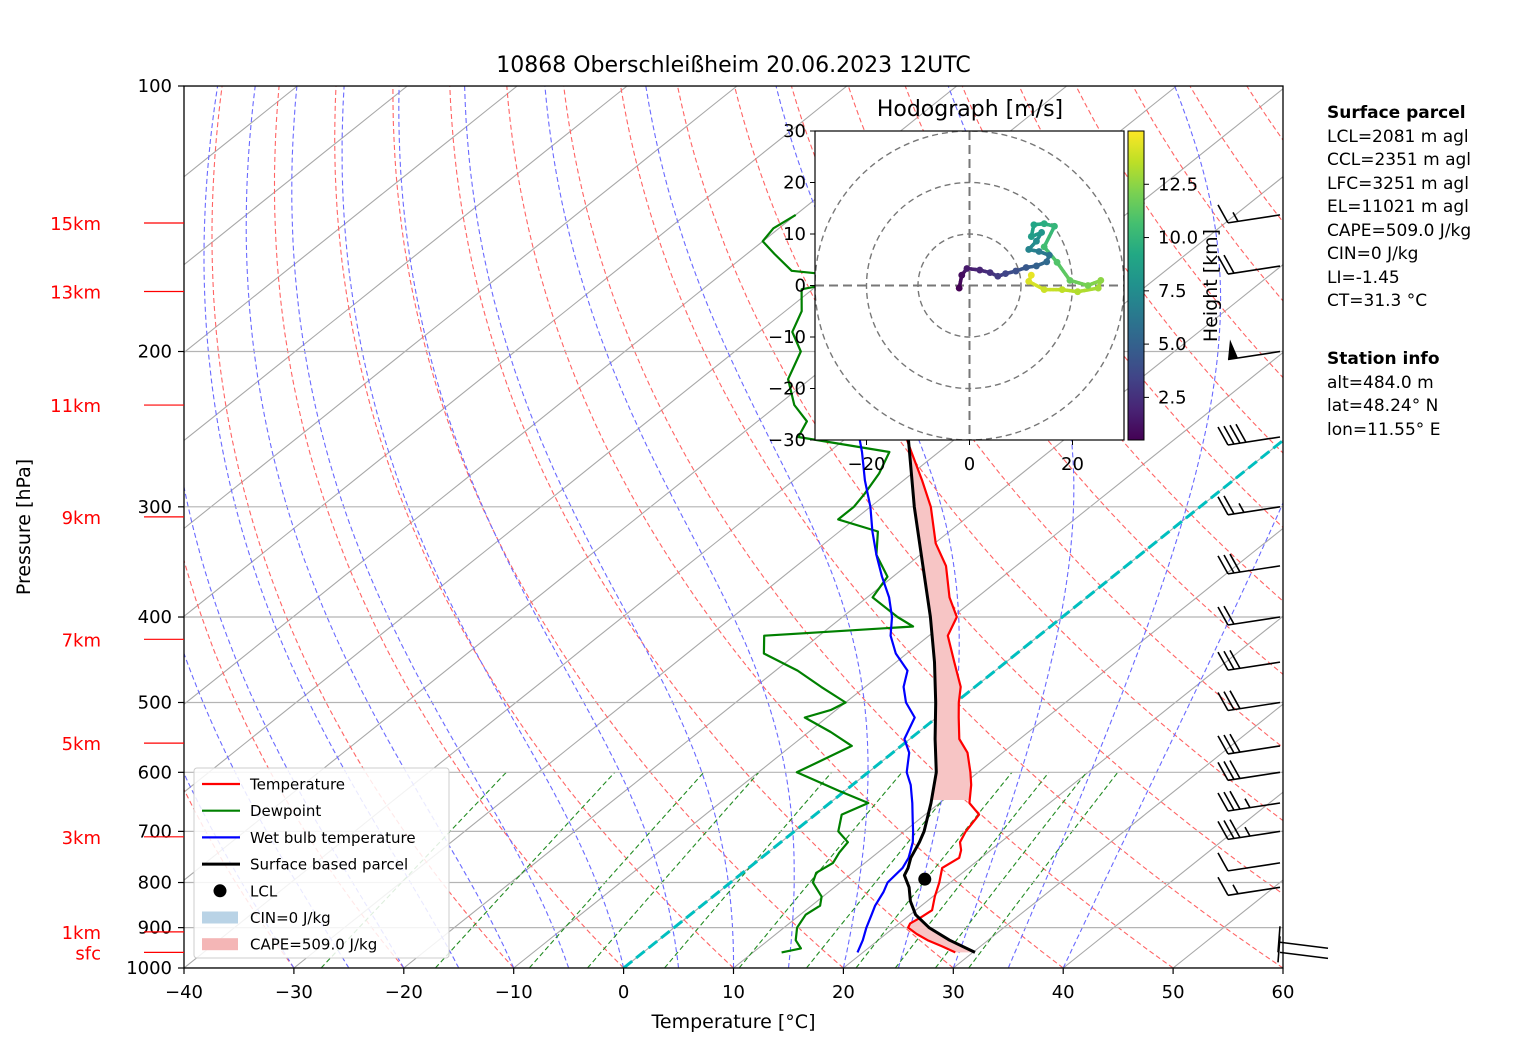  Describe the element at coordinates (1172, 397) in the screenshot. I see `colorbar-tick-label: 2.5` at that location.